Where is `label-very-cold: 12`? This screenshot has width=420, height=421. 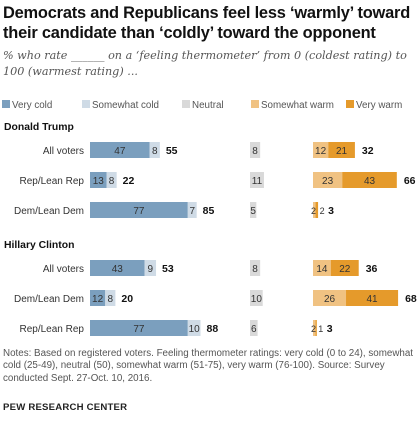 label-very-cold: 12 is located at coordinates (98, 299).